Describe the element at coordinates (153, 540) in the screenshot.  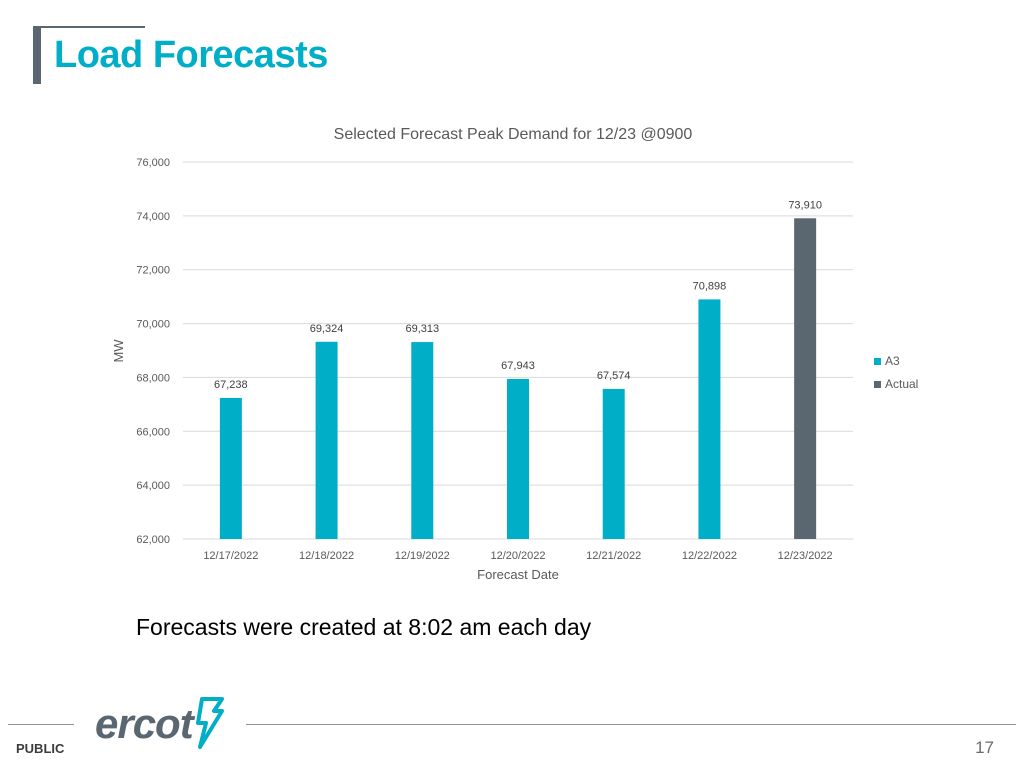
I see `y-tick-label: 62,000` at that location.